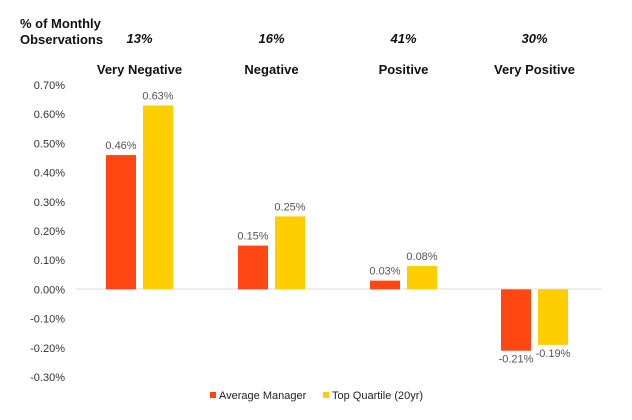  Describe the element at coordinates (49, 86) in the screenshot. I see `y-tick-label: 0.70%` at that location.